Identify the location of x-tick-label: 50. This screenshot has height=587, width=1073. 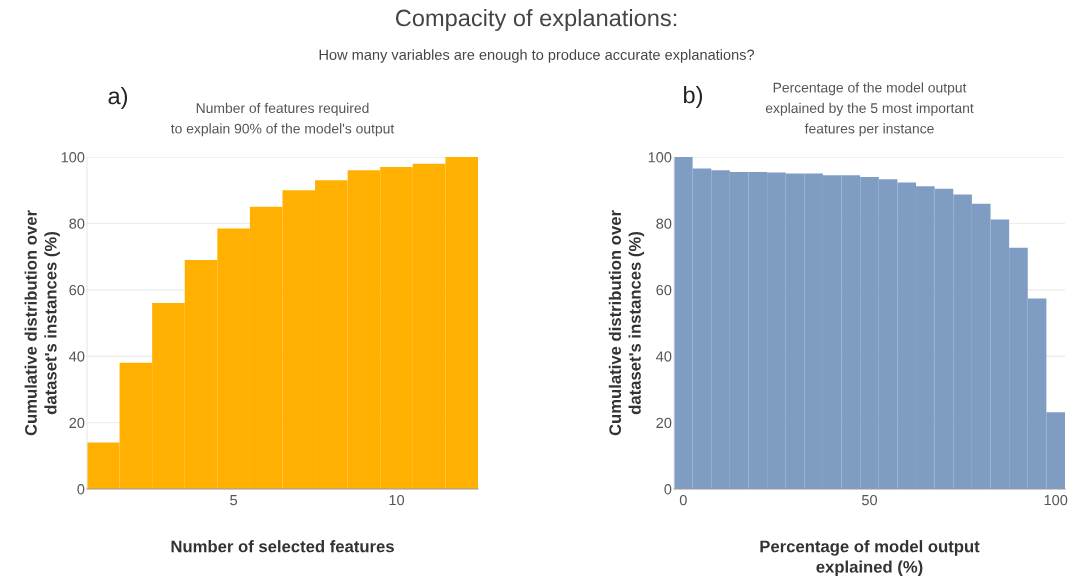
(869, 500).